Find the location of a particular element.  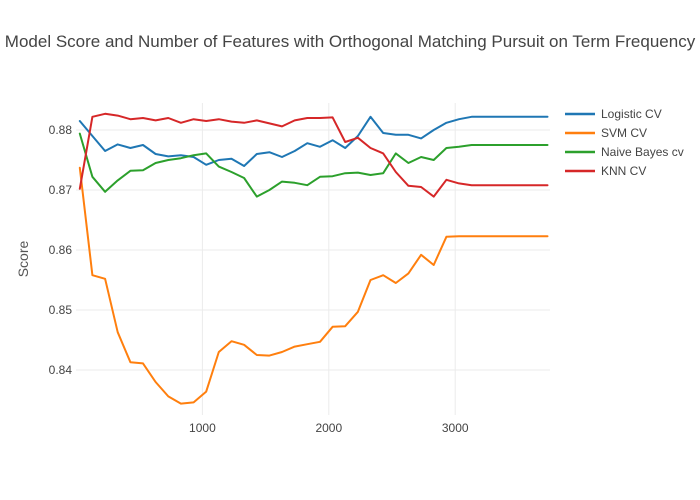

legend-item-svm-cv: SVM CV is located at coordinates (606, 133).